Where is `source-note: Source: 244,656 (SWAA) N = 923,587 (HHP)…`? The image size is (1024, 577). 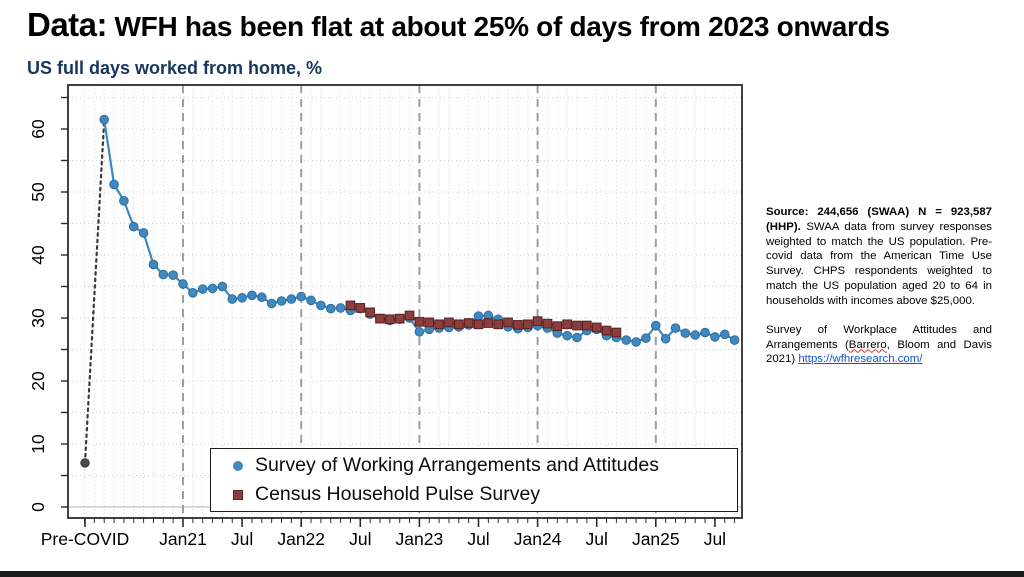
source-note: Source: 244,656 (SWAA) N = 923,587 (HHP)… is located at coordinates (879, 286).